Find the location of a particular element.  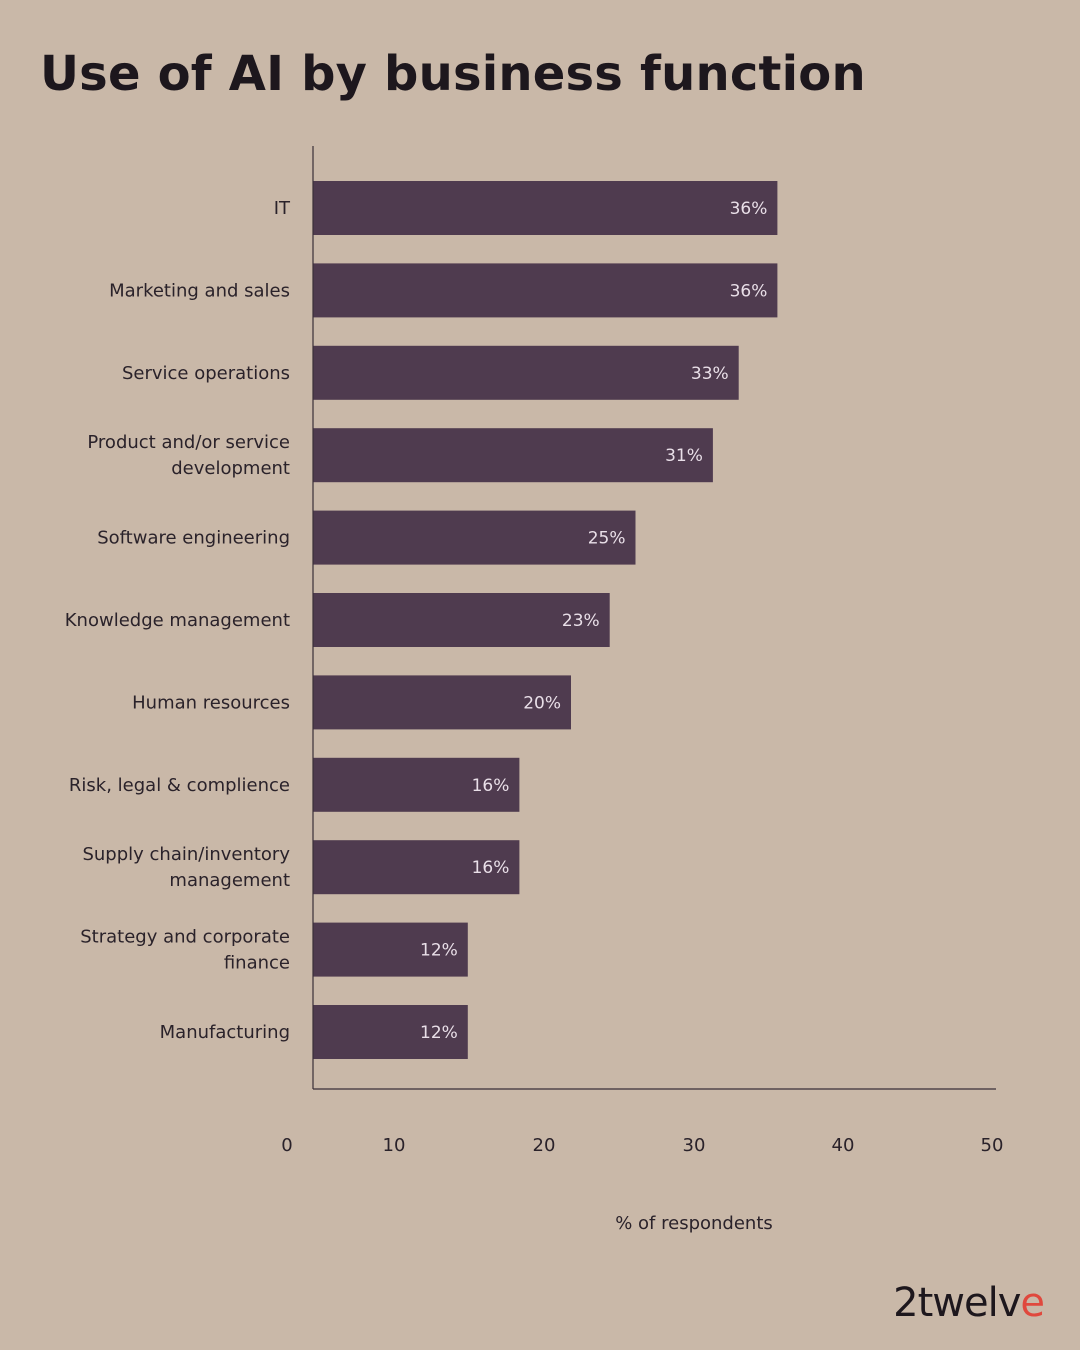

category-label-4: Software engineering is located at coordinates (193, 538).